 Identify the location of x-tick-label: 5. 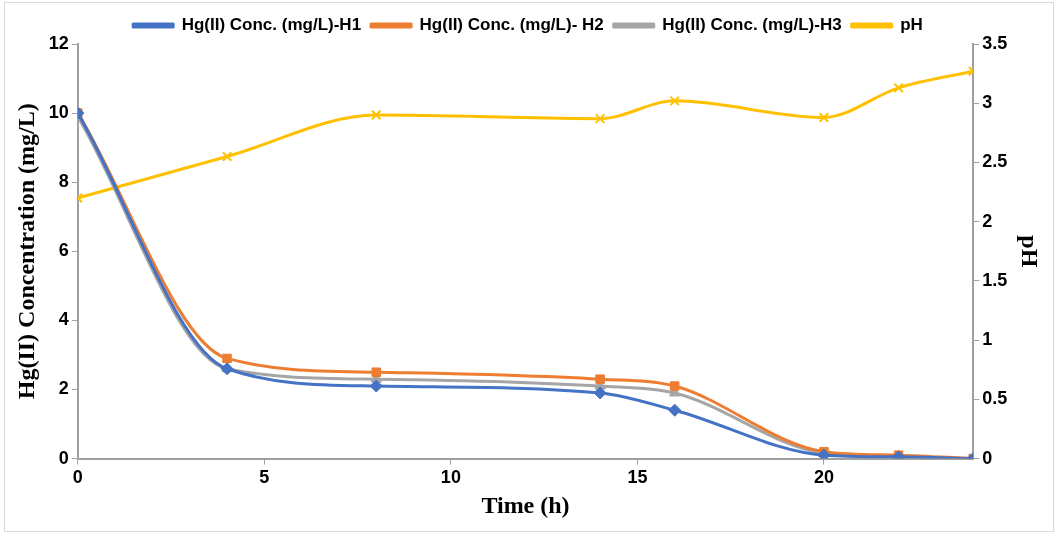
(264, 477).